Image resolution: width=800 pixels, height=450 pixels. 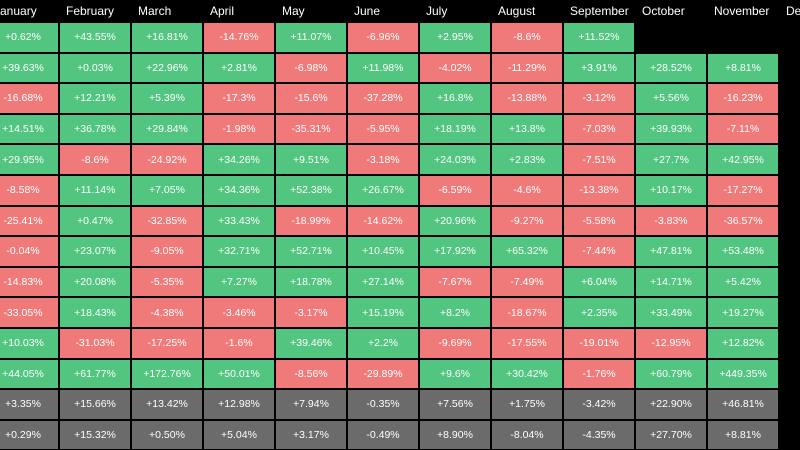 I want to click on return-cell: -7.51%, so click(x=599, y=159).